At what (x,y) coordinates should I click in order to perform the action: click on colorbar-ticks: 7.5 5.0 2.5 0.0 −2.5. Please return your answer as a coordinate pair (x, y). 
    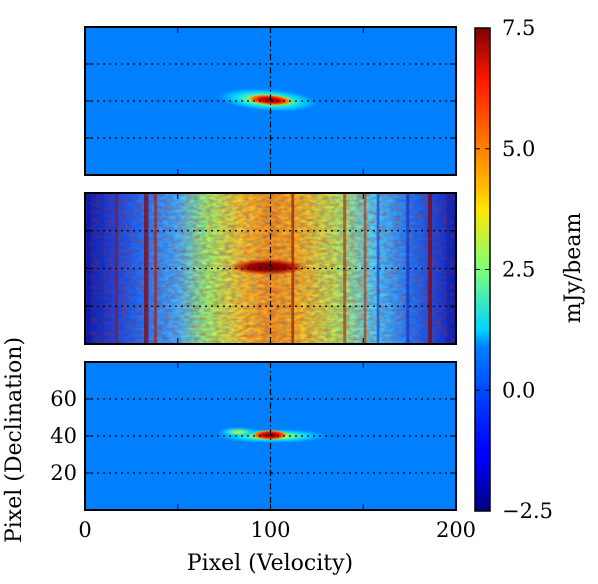
    Looking at the image, I should click on (514, 269).